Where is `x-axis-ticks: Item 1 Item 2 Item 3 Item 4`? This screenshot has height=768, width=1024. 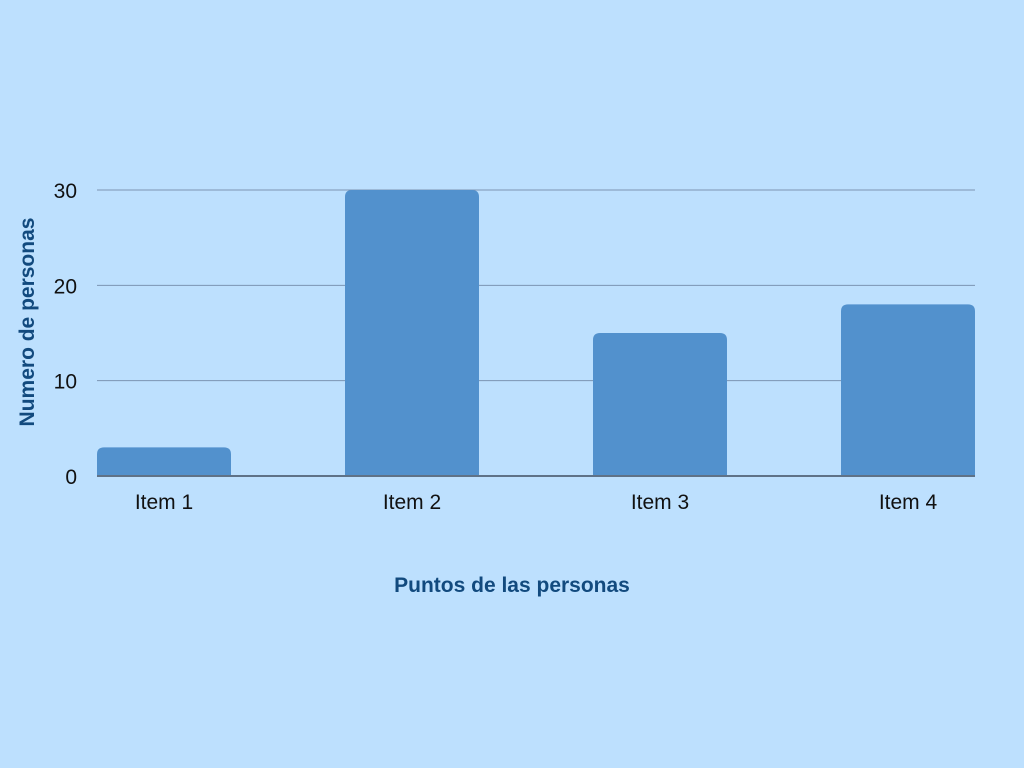 x-axis-ticks: Item 1 Item 2 Item 3 Item 4 is located at coordinates (536, 502).